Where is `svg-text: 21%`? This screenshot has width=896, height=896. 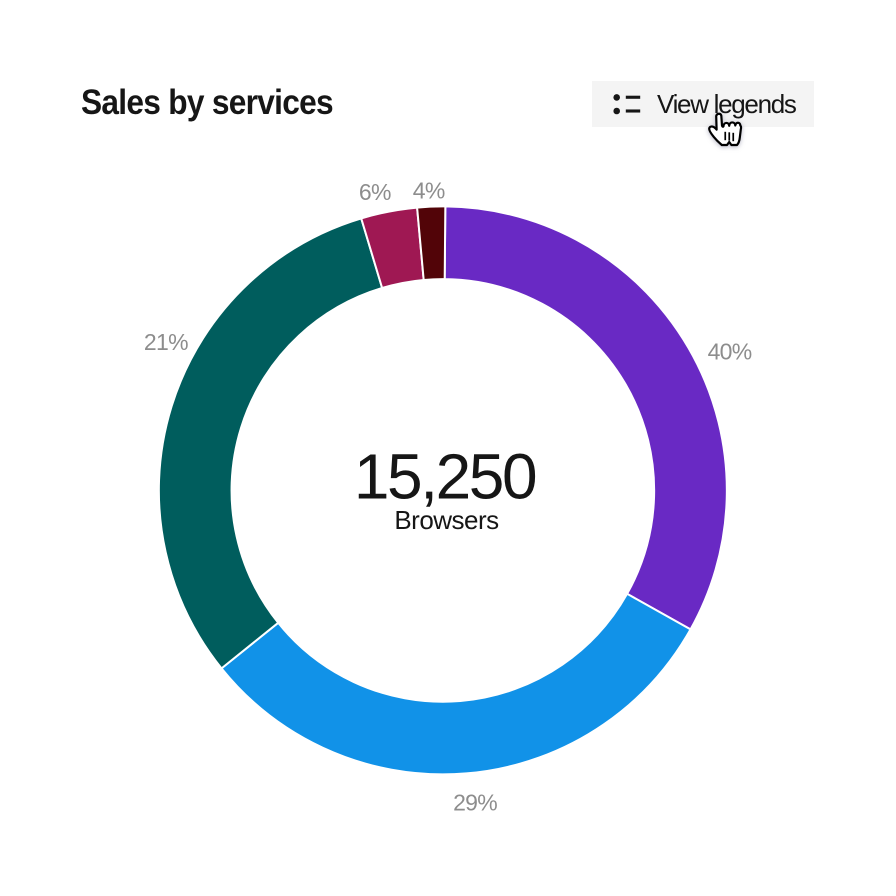
svg-text: 21% is located at coordinates (166, 342).